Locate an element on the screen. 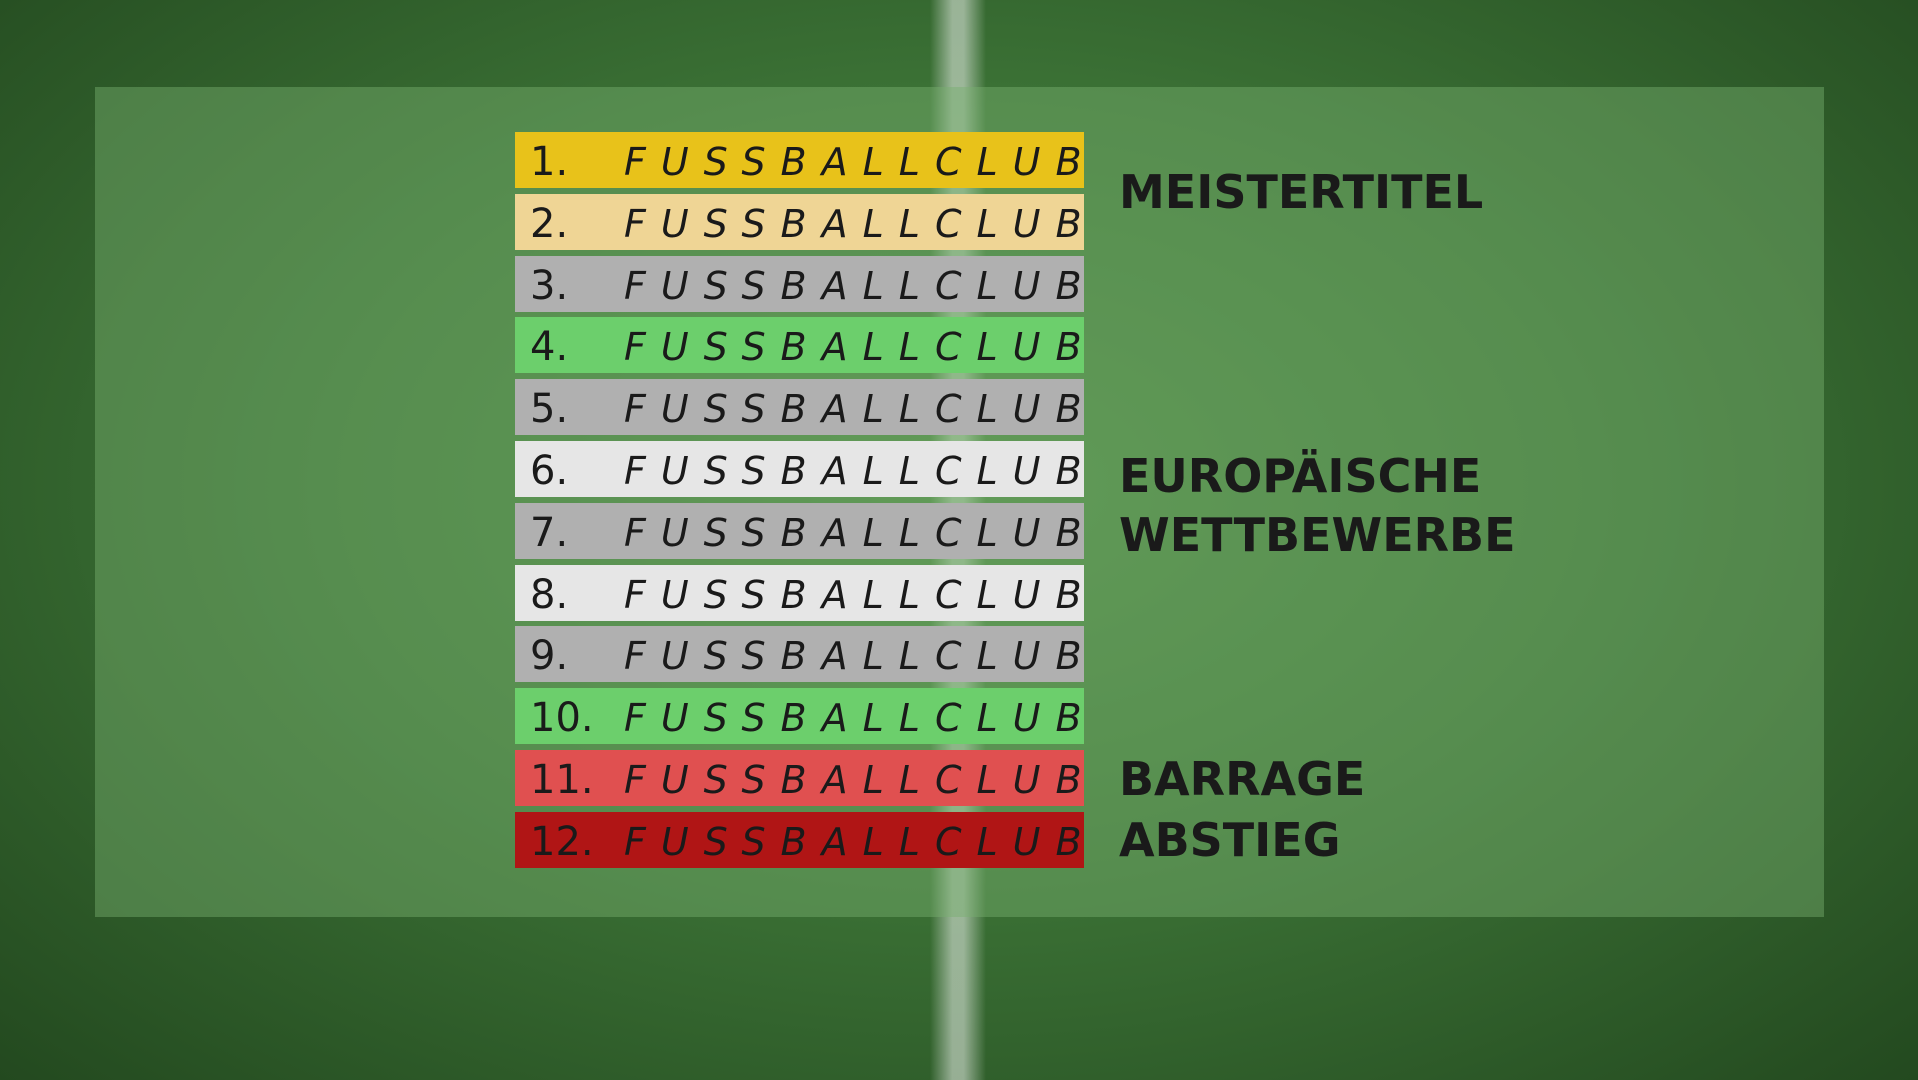 The height and width of the screenshot is (1080, 1918). table-row: 5. FUSSBALLCLUB is located at coordinates (799, 407).